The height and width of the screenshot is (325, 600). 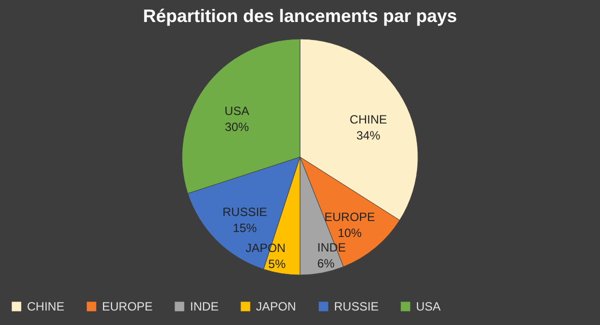 What do you see at coordinates (350, 217) in the screenshot?
I see `slice-label: EUROPE` at bounding box center [350, 217].